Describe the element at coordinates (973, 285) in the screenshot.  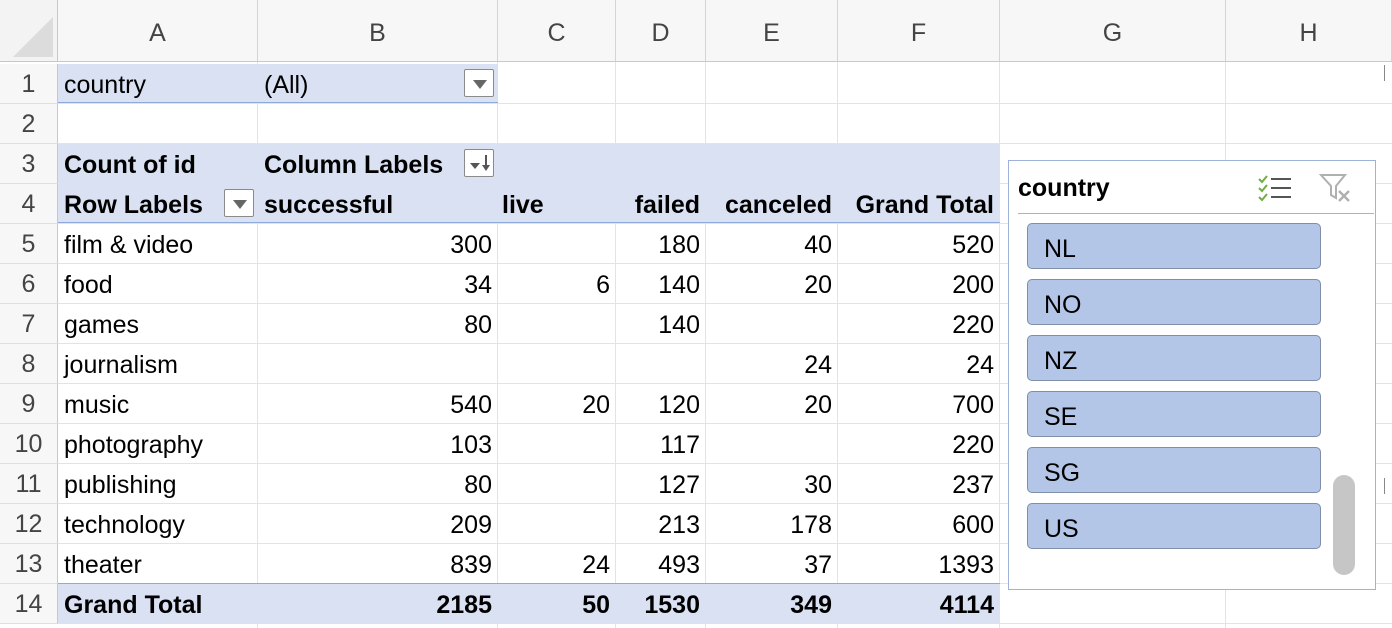
I see `pivot-value-cell: 200` at that location.